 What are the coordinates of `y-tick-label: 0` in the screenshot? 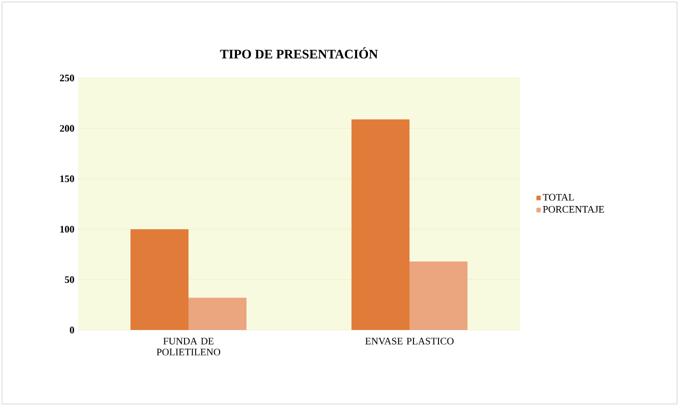 It's located at (72, 330).